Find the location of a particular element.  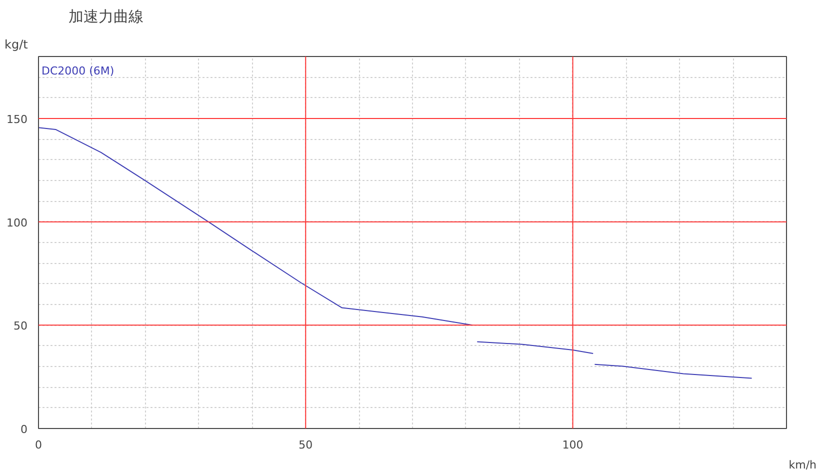

text: DC2000 (6M) is located at coordinates (78, 71).